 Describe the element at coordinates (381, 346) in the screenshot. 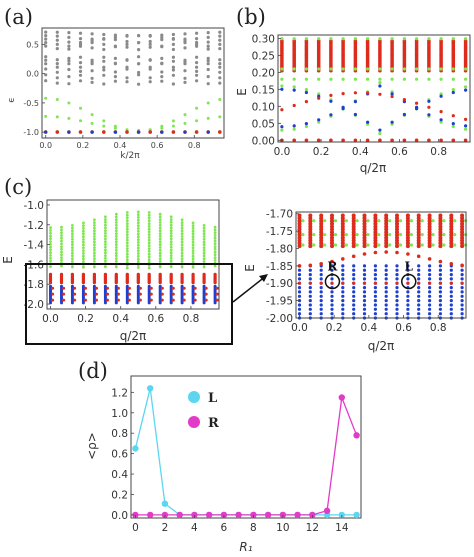

I see `panel-c-inset-xlabel: q/2π` at that location.